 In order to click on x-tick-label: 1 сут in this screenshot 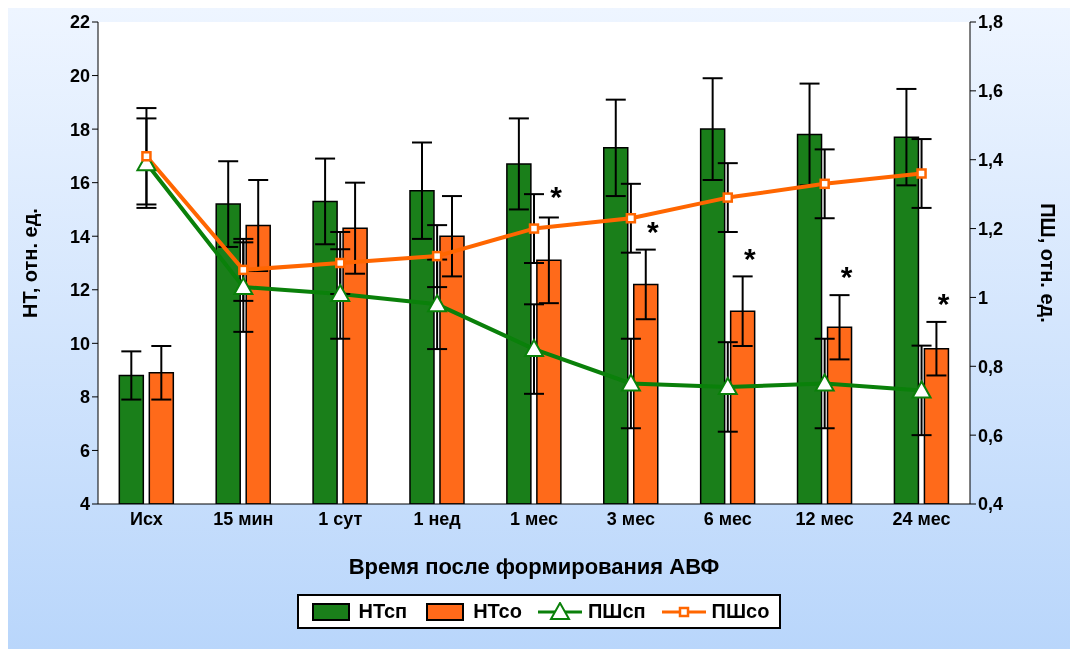, I will do `click(340, 518)`.